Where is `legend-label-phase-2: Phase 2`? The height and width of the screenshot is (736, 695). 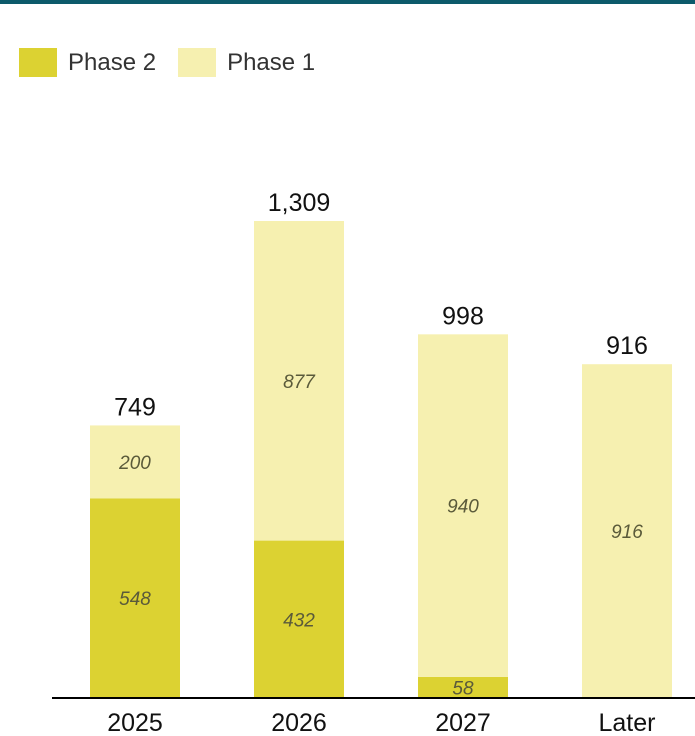
legend-label-phase-2: Phase 2 is located at coordinates (112, 62).